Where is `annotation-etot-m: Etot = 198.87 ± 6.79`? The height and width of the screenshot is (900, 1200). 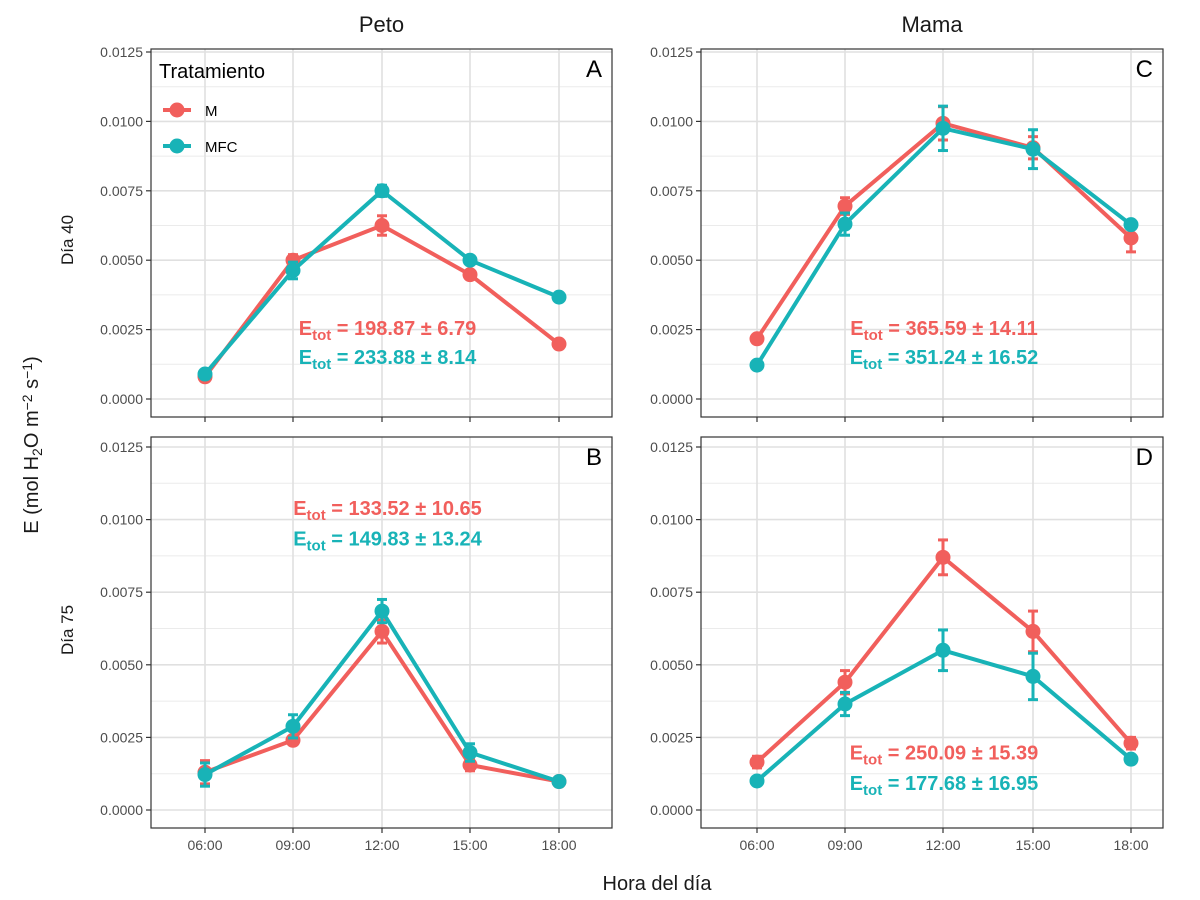 annotation-etot-m: Etot = 198.87 ± 6.79 is located at coordinates (387, 331).